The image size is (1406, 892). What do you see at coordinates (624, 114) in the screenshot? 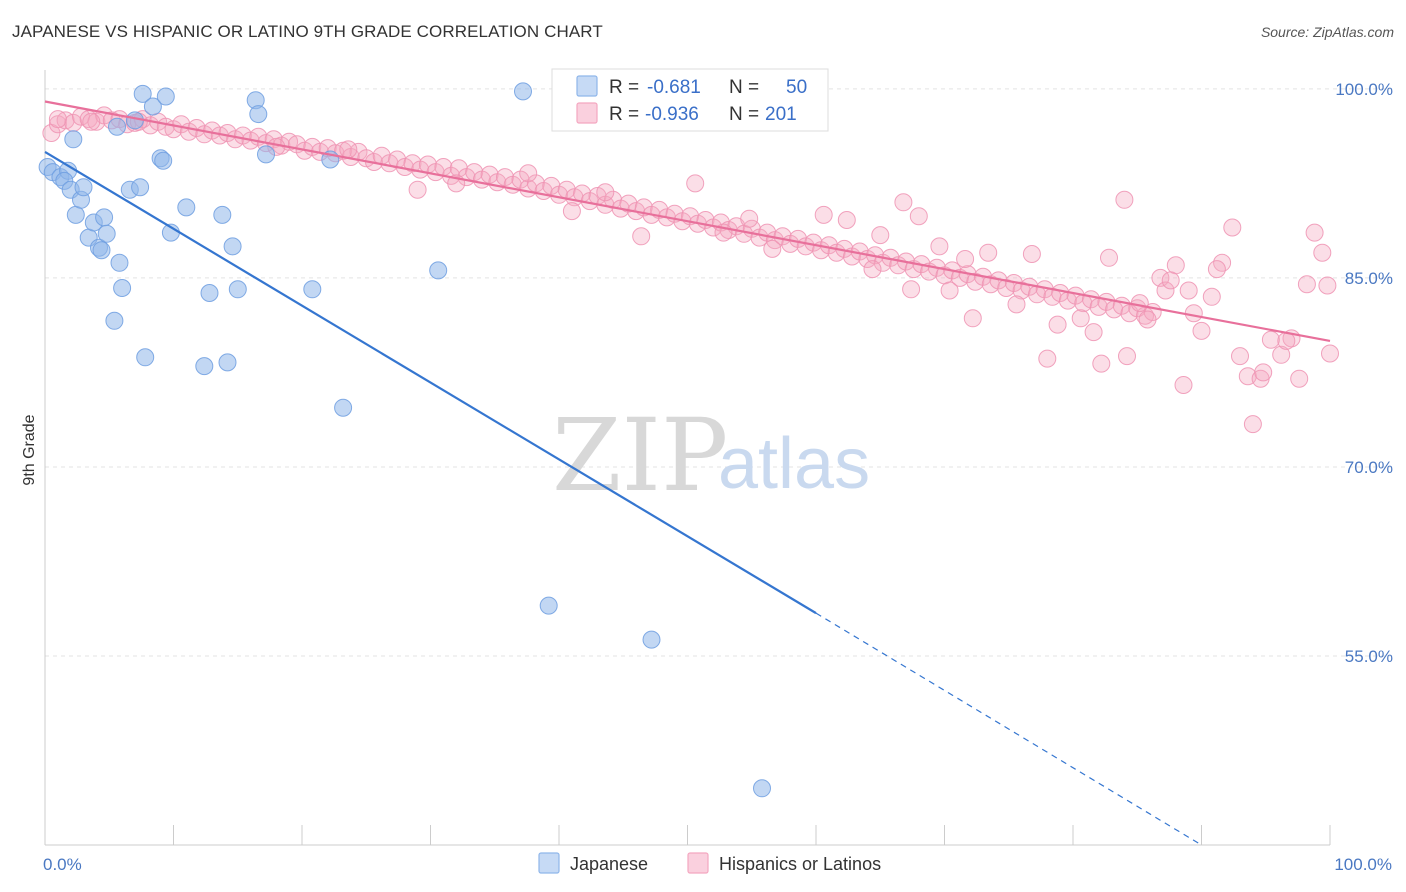
I see `legend-r-label-hispanic: R =` at bounding box center [624, 114].